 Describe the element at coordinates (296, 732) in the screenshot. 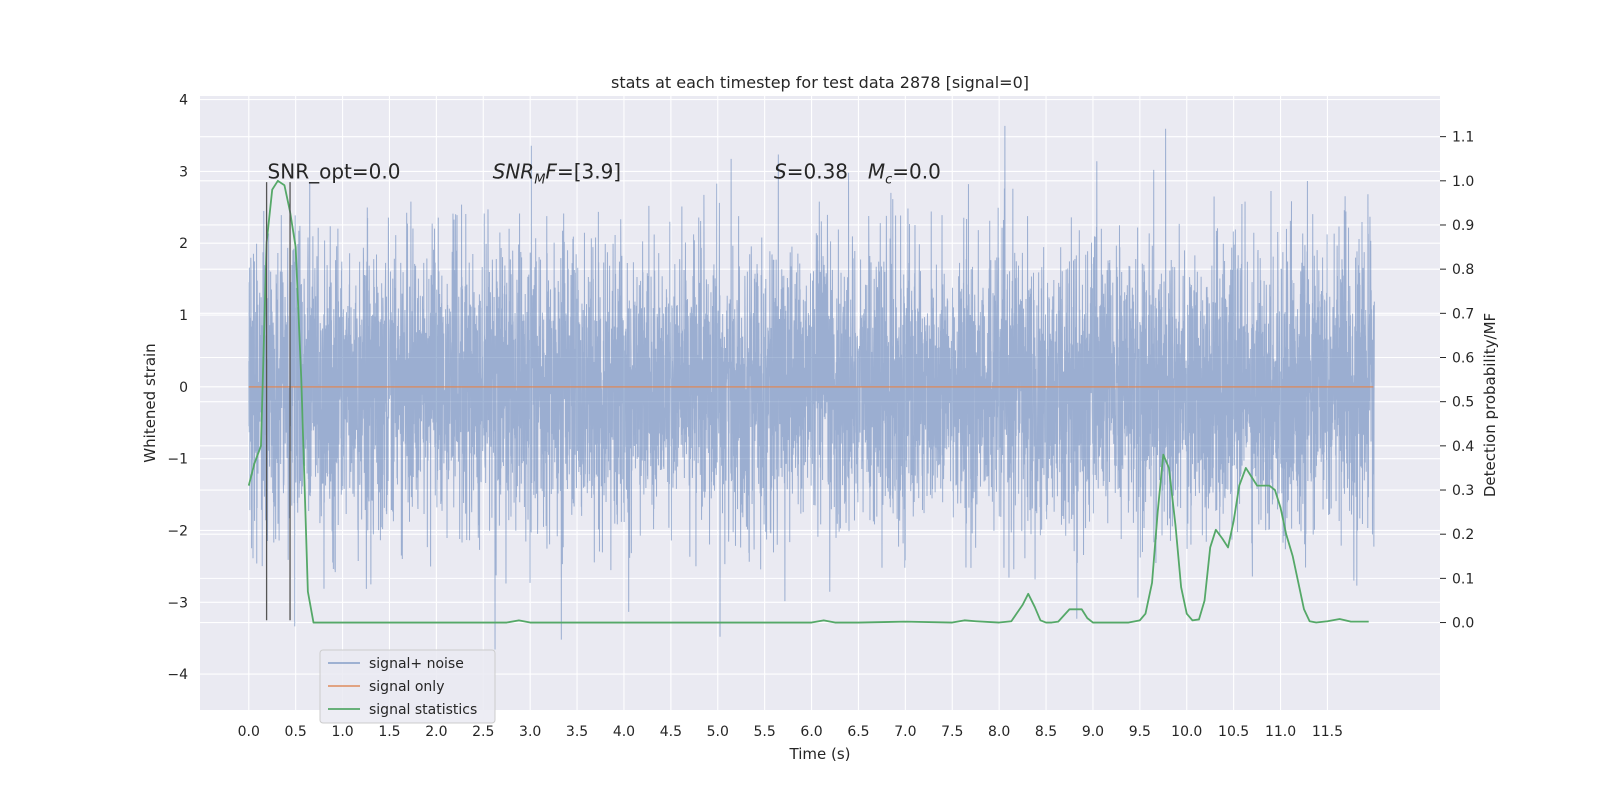

I see `x-tick-label: 0.5` at that location.